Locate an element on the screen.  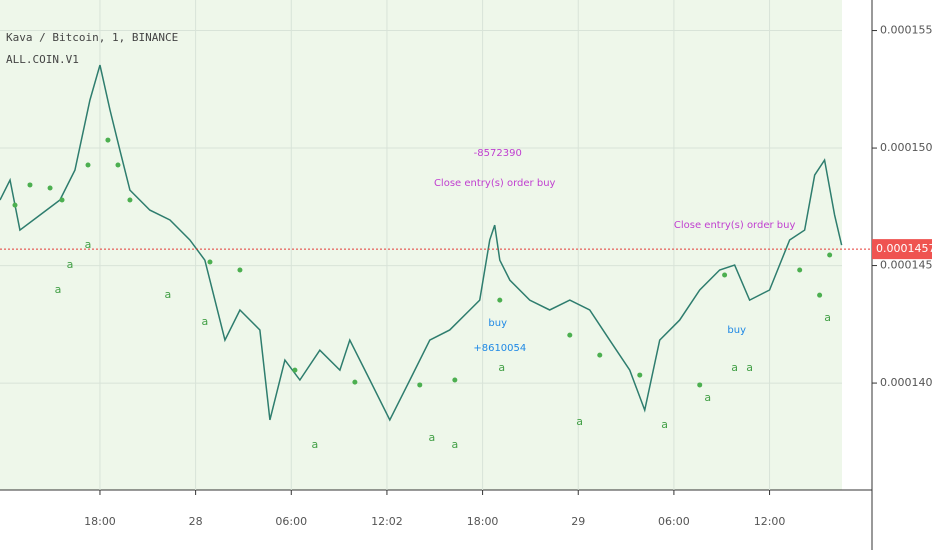
y-tick-label: 0.00015500 is located at coordinates (906, 30).